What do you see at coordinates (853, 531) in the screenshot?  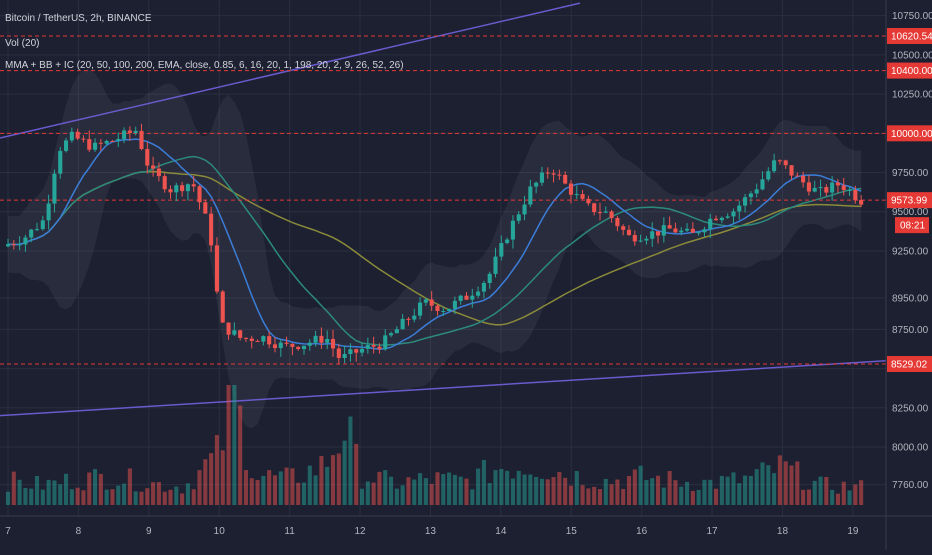 I see `x-tick-label: 19` at bounding box center [853, 531].